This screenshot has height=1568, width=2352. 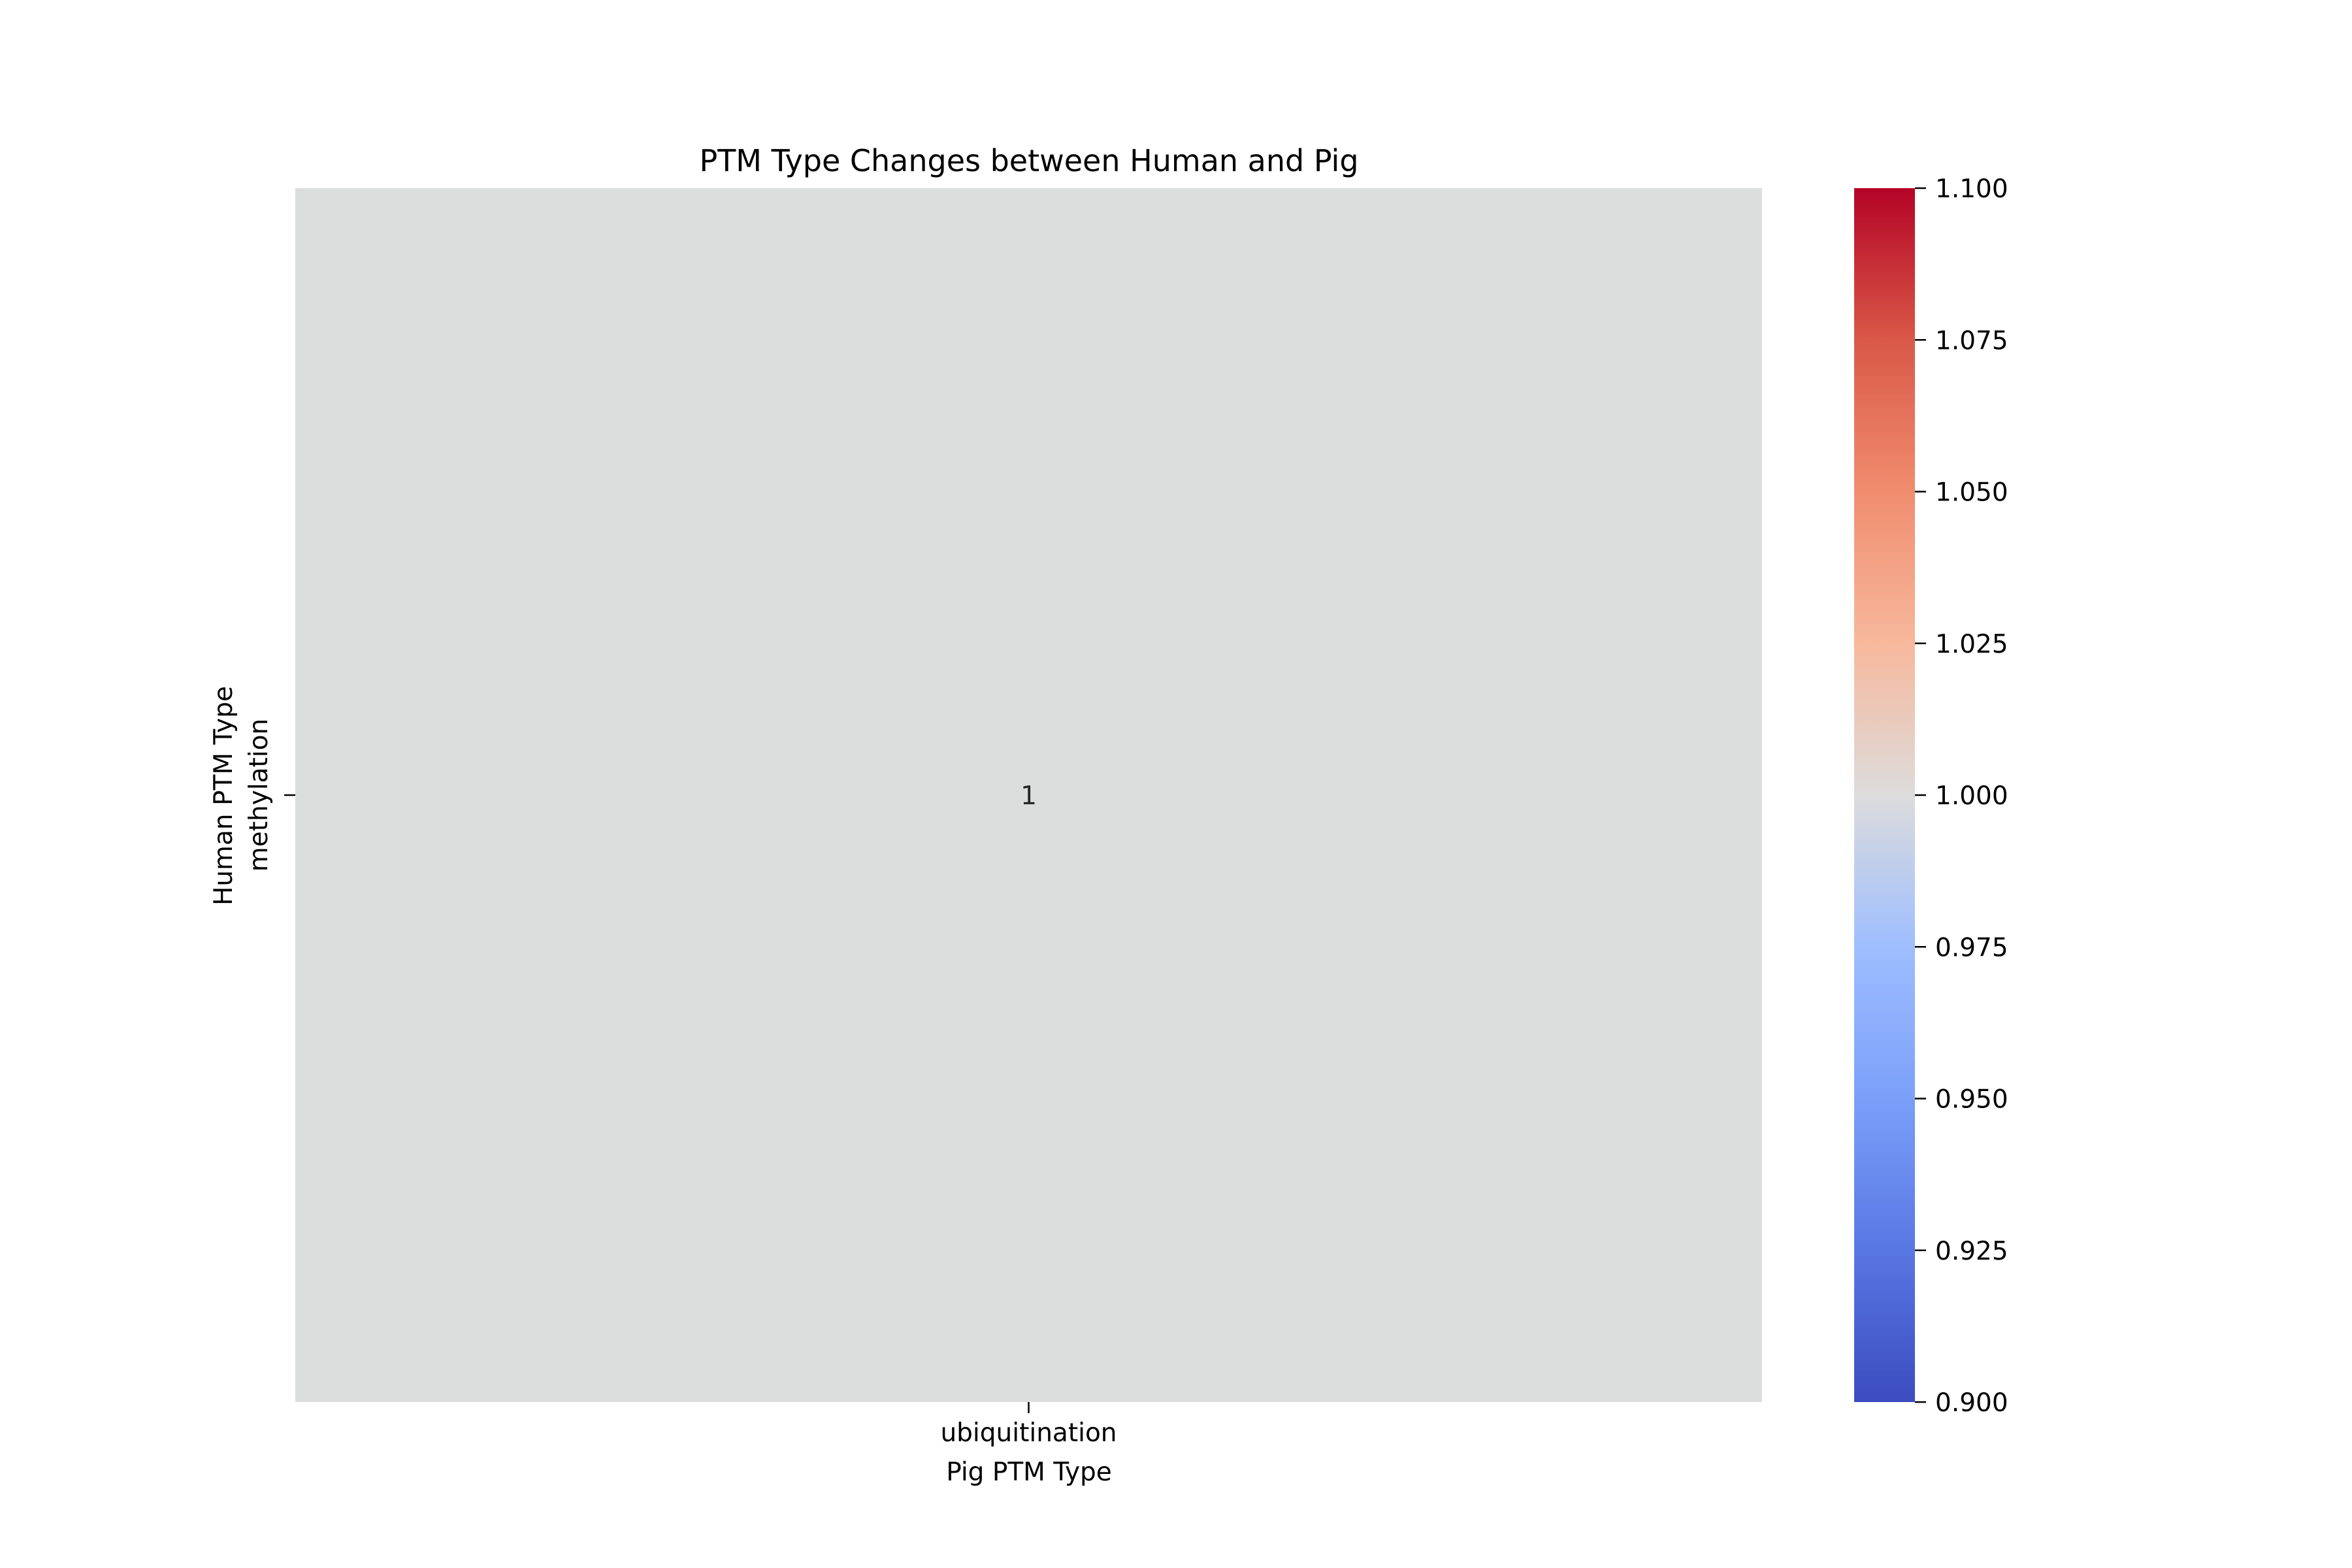 What do you see at coordinates (1029, 1472) in the screenshot?
I see `x-axis-label: Pig PTM Type` at bounding box center [1029, 1472].